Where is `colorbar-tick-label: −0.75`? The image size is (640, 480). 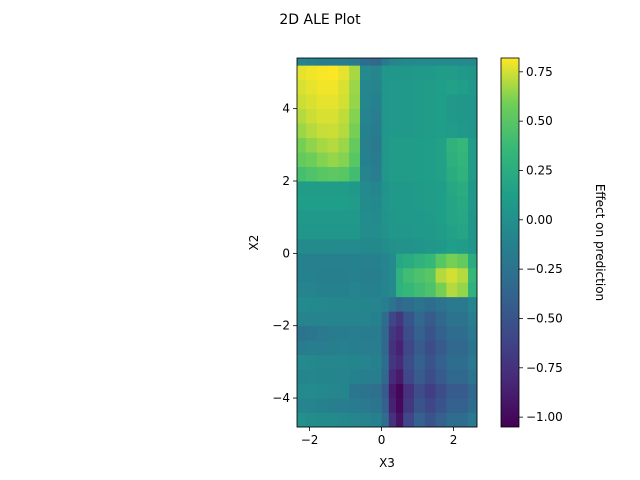
colorbar-tick-label: −0.75 is located at coordinates (544, 368).